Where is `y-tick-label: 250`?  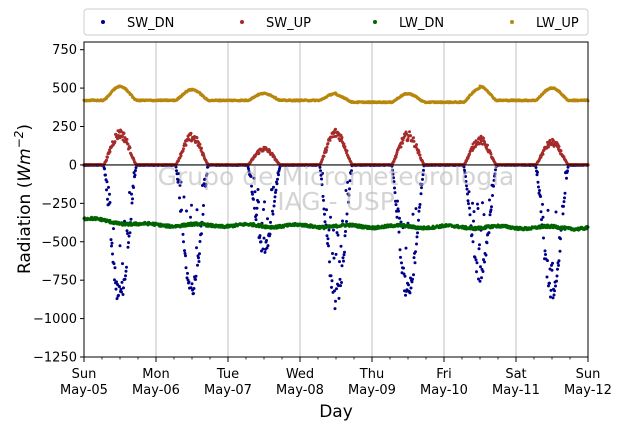 y-tick-label: 250 is located at coordinates (64, 127).